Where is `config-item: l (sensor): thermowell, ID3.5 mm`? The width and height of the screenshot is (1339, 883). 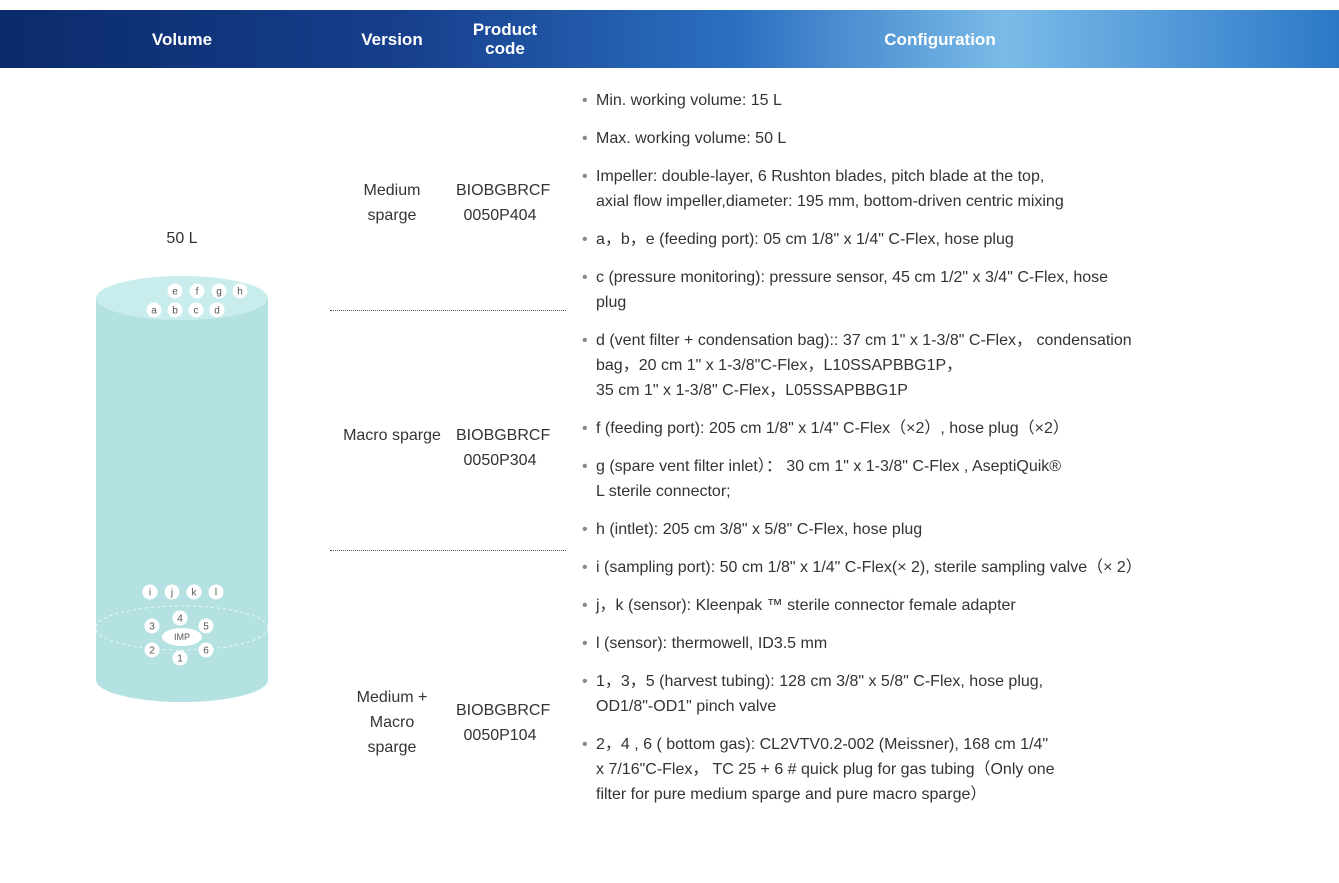
config-item: l (sensor): thermowell, ID3.5 mm is located at coordinates (862, 643).